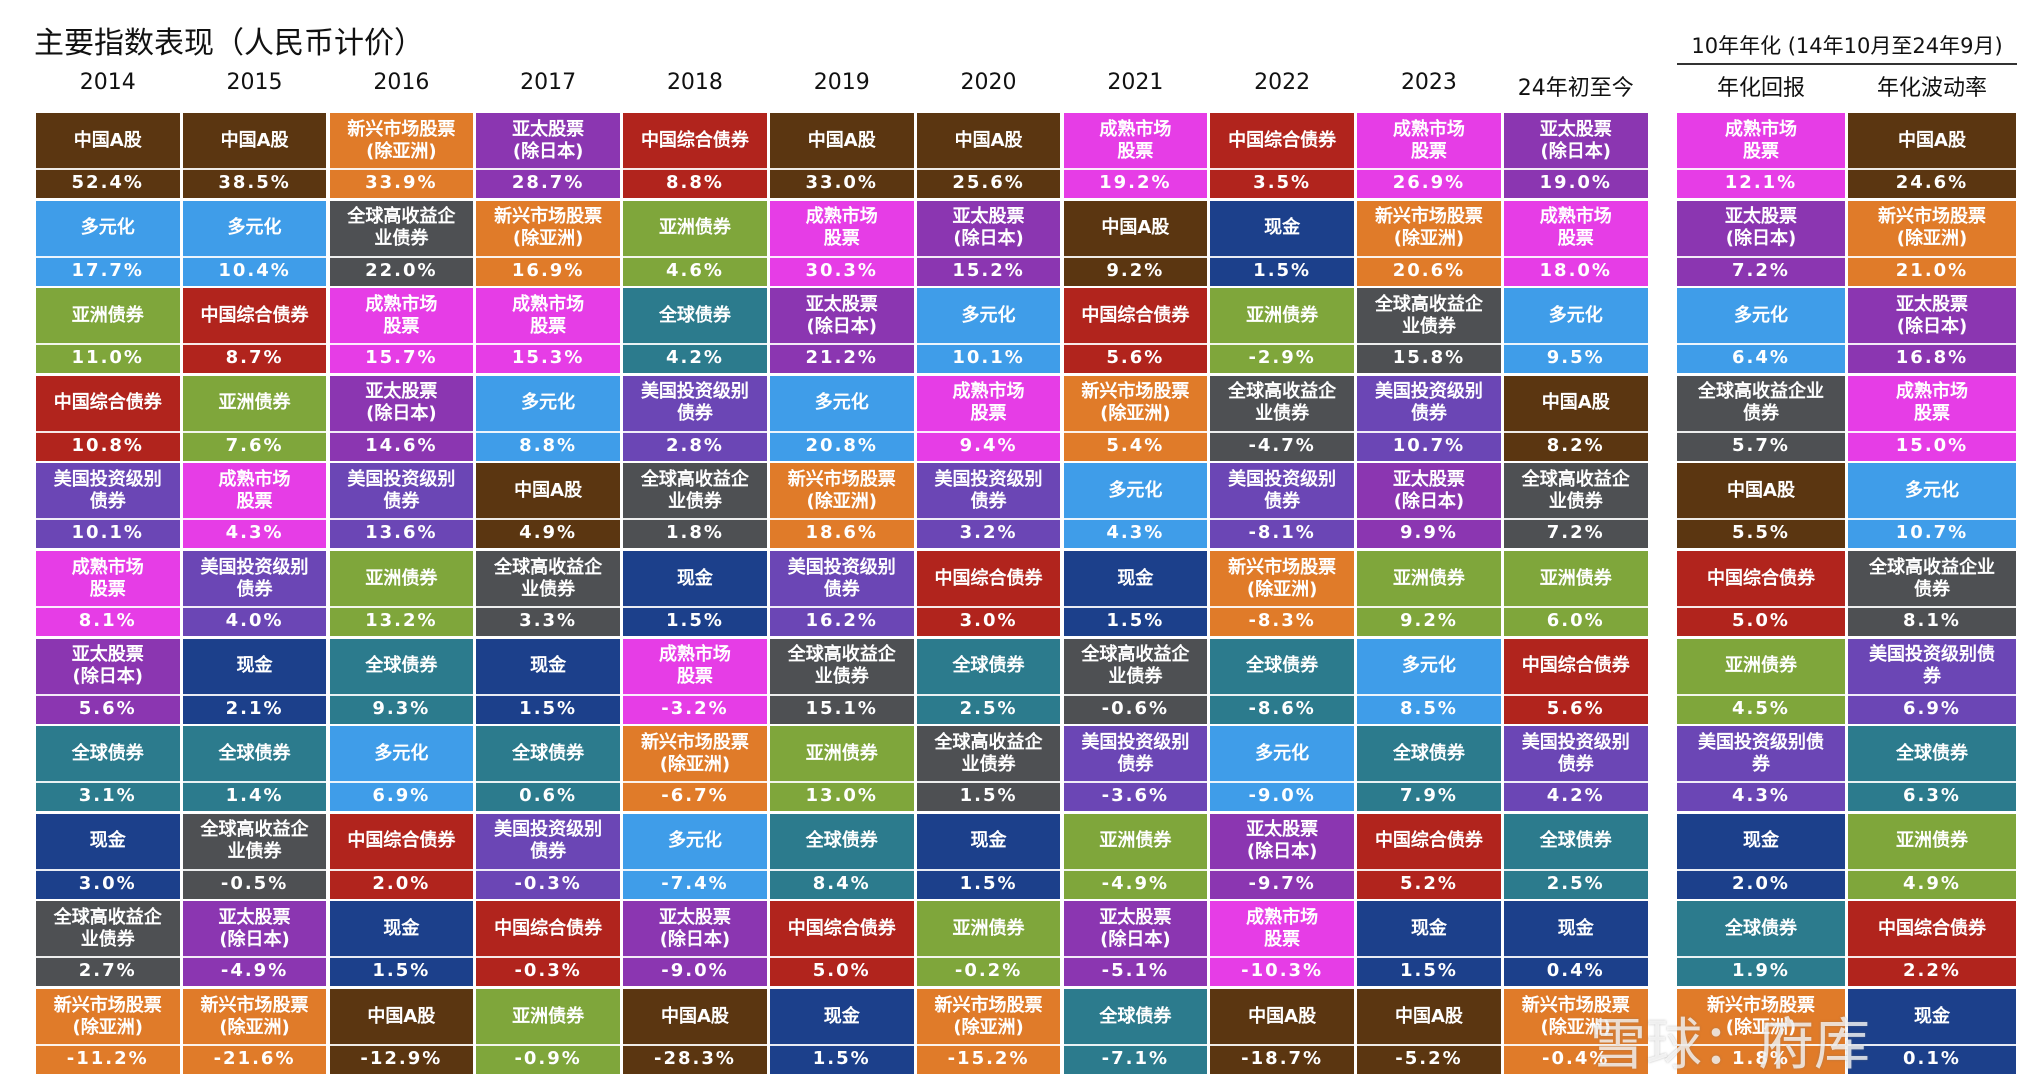 This screenshot has width=2022, height=1092. I want to click on cell: 中国综合债券 8.7%, so click(254, 331).